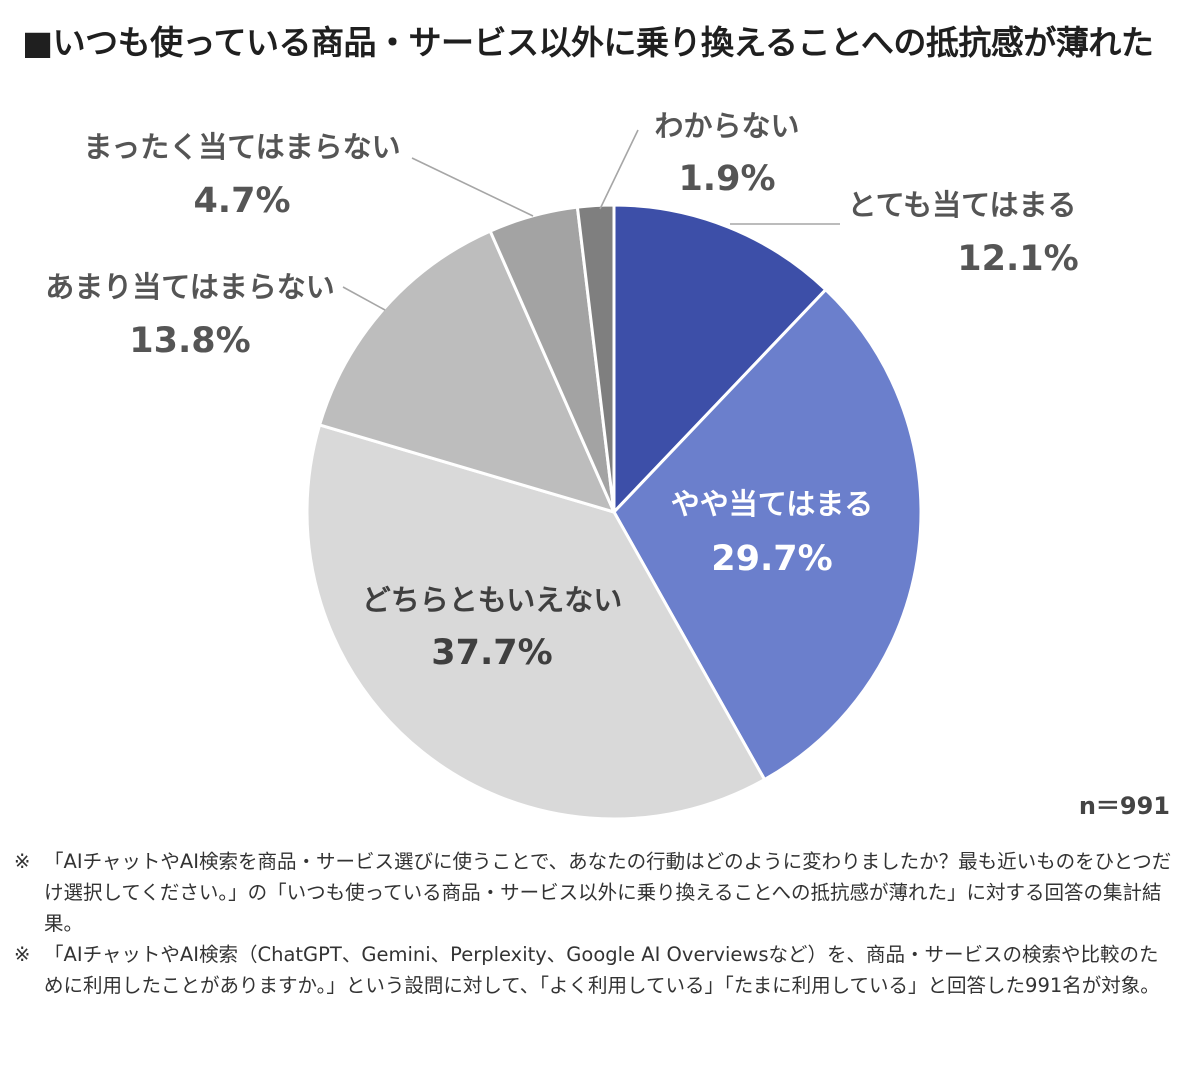 The height and width of the screenshot is (1067, 1200). Describe the element at coordinates (588, 42) in the screenshot. I see `chart-title: ■いつも使っている商品・サービス以外に乗り換えることへの抵抗感が薄れた` at that location.